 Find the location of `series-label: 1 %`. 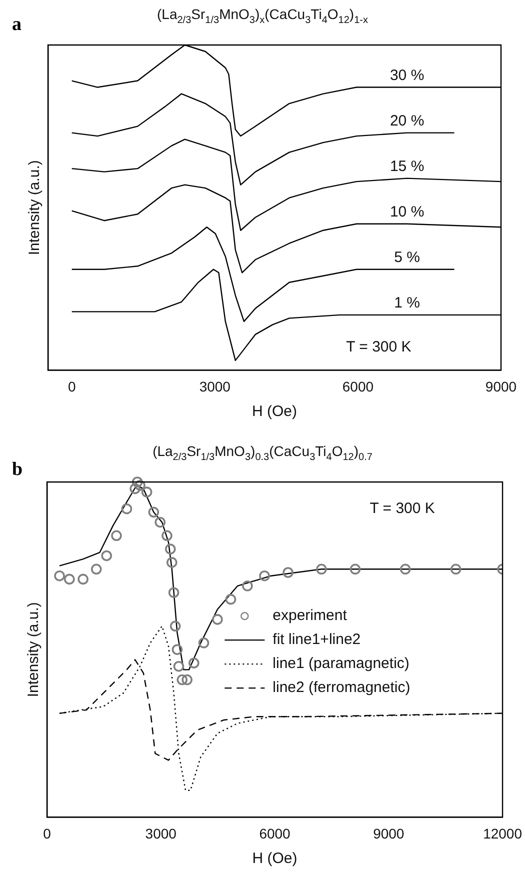

series-label: 1 % is located at coordinates (407, 303).